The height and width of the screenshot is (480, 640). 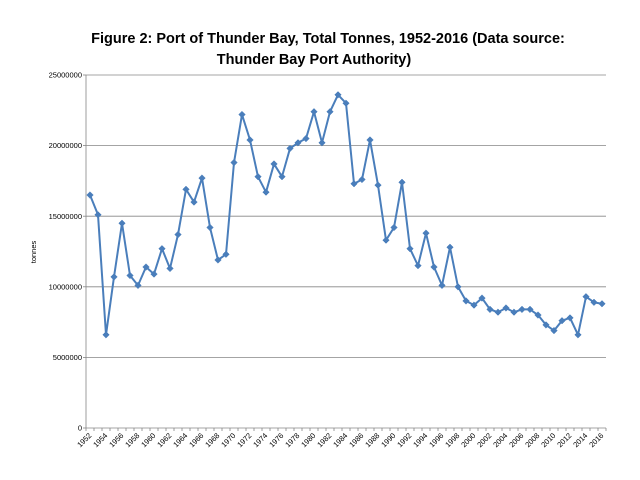 I want to click on y-tick-label: 10000000, so click(x=65, y=286).